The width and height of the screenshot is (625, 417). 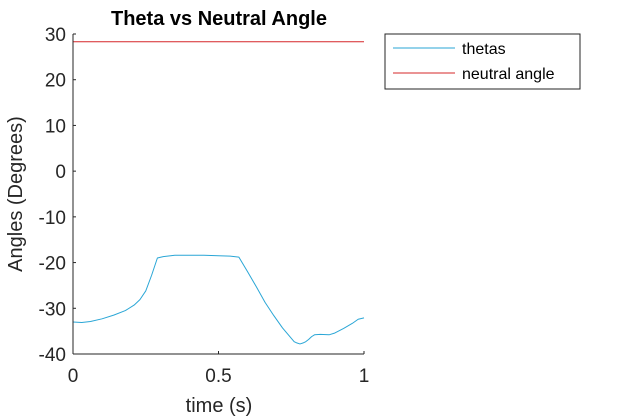 I want to click on x-tick-label: 0, so click(x=73, y=376).